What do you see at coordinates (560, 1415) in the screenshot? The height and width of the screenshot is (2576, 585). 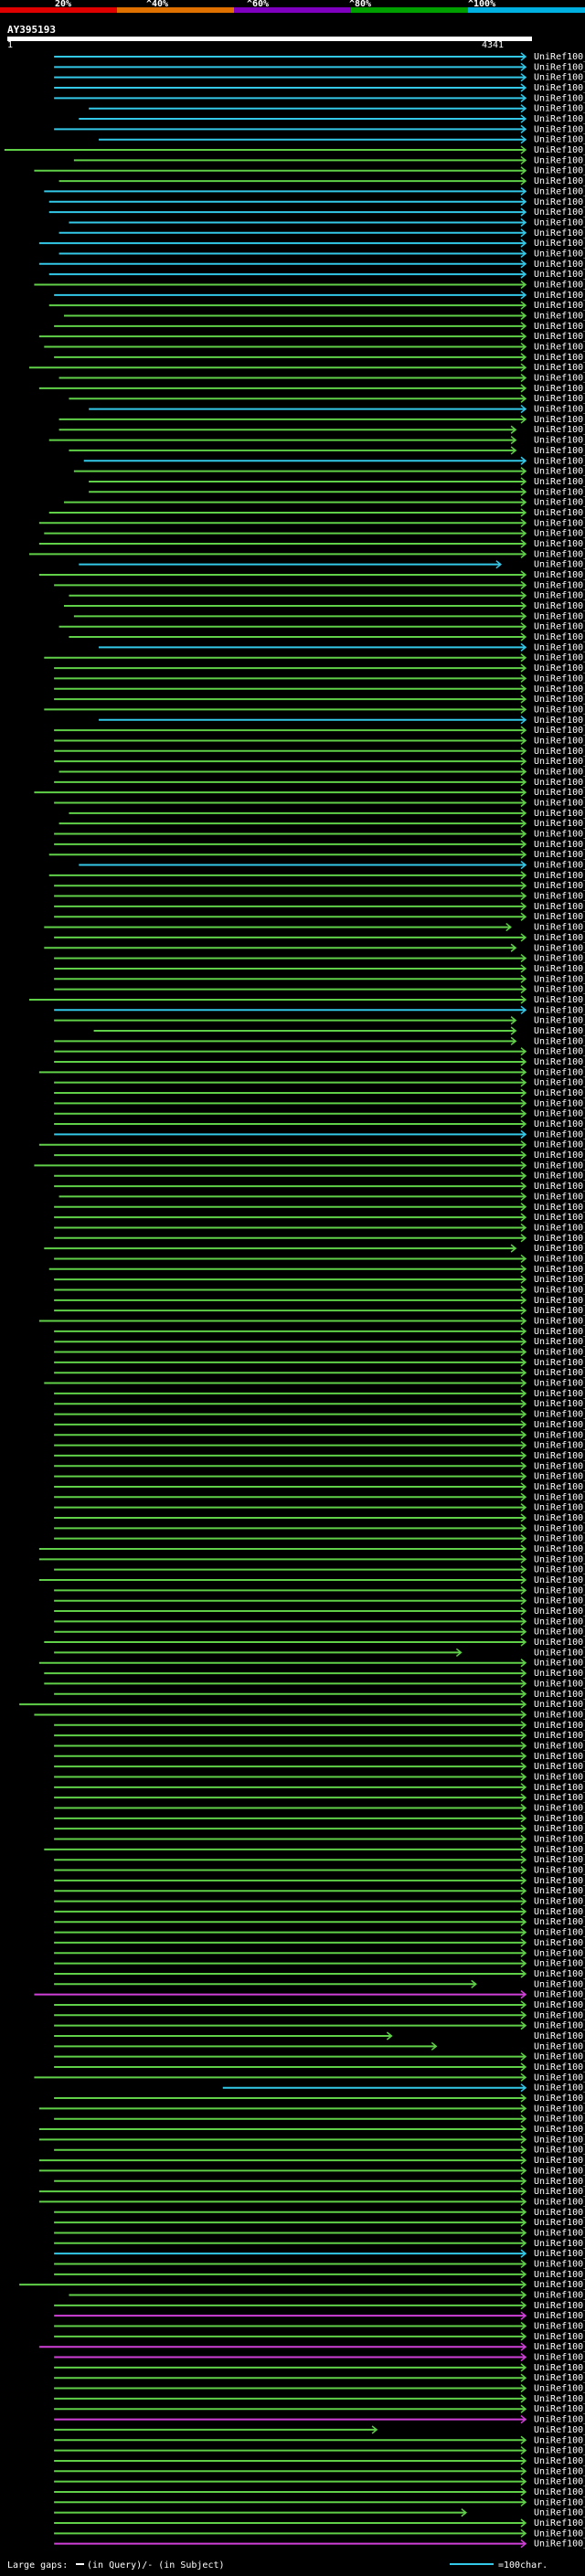 I see `hit-label: UniRef100_B3NC55` at bounding box center [560, 1415].